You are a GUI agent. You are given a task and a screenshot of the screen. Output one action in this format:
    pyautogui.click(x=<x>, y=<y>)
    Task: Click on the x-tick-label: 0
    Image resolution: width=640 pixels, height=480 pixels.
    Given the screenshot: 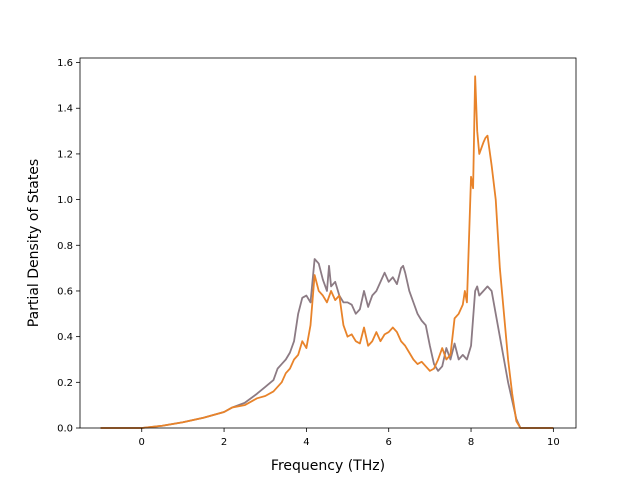 What is the action you would take?
    pyautogui.click(x=142, y=442)
    